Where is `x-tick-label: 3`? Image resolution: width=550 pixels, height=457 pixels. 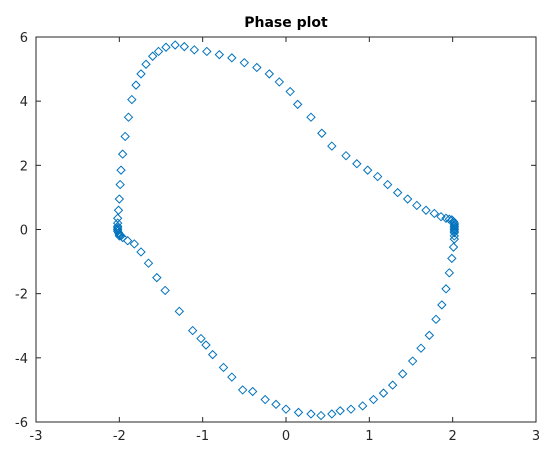
x-tick-label: 3 is located at coordinates (536, 436).